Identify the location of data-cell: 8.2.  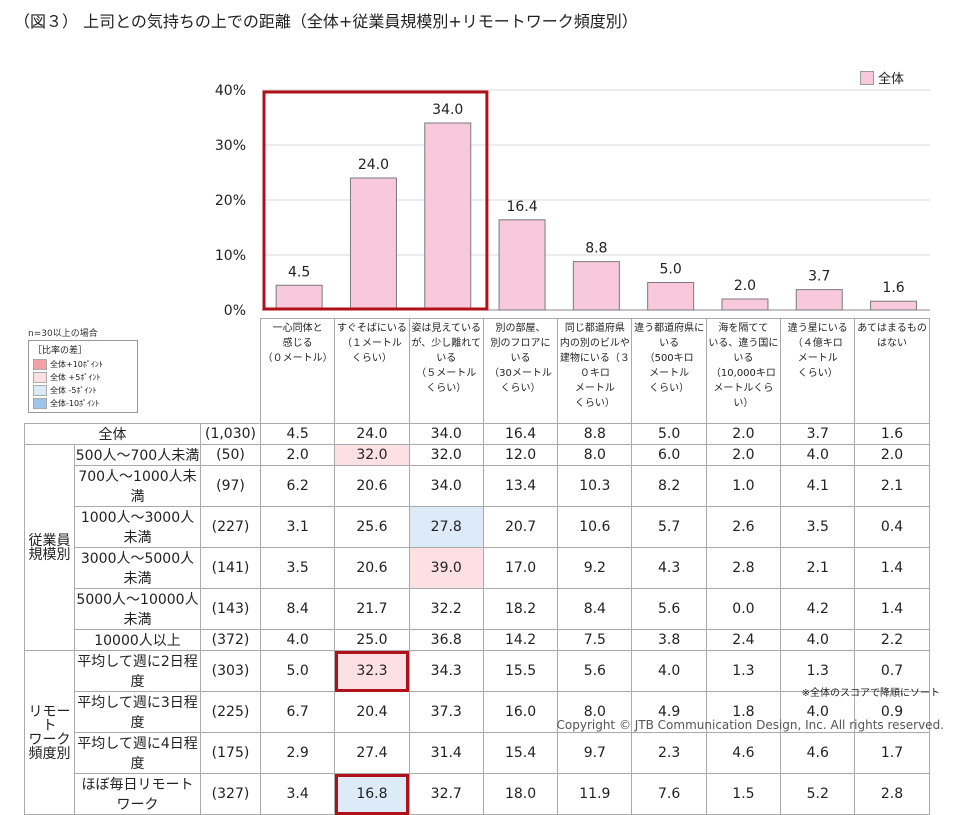
(669, 486).